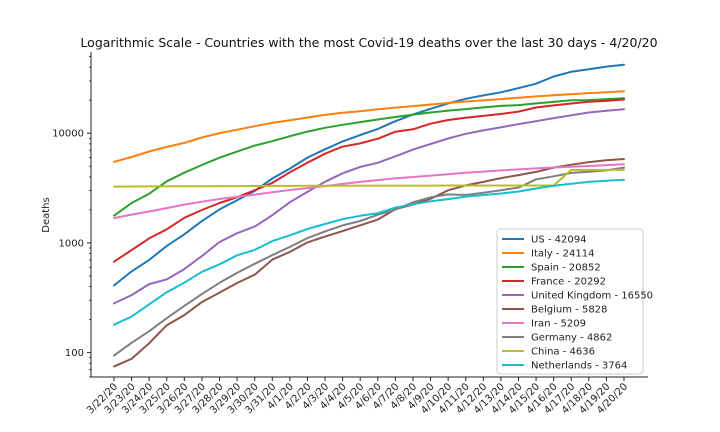 The height and width of the screenshot is (432, 720). I want to click on y-ticks: 100 1000 10000, so click(71, 217).